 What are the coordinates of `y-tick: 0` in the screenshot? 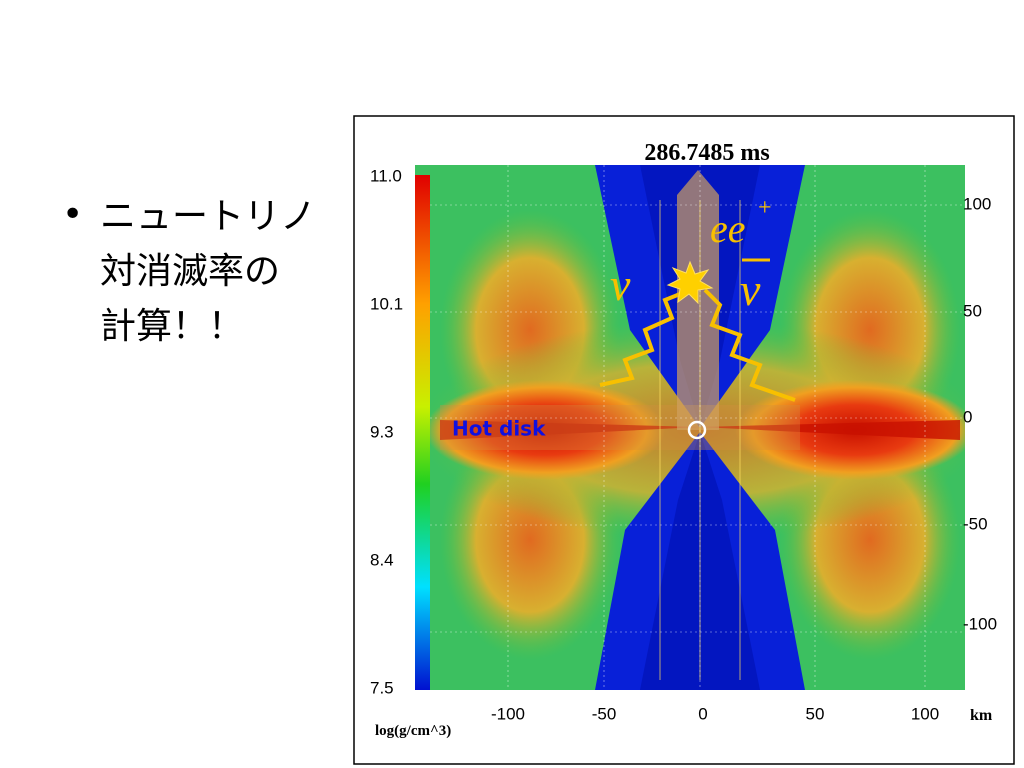 It's located at (967, 416).